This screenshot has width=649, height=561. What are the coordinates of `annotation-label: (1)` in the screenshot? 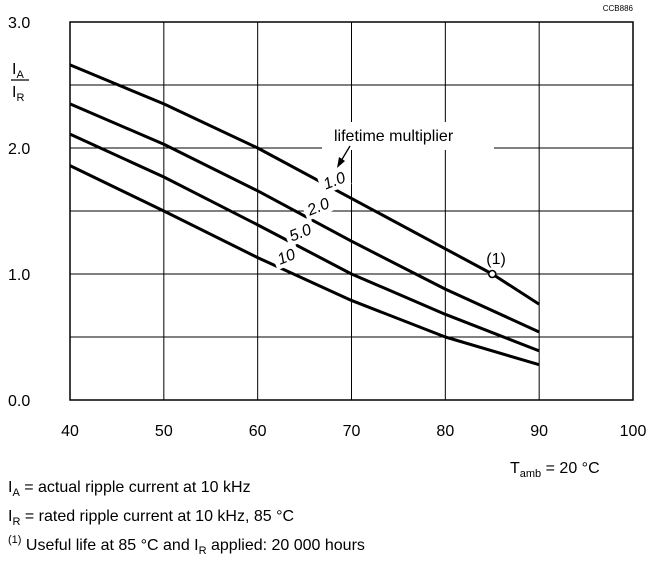 It's located at (496, 259).